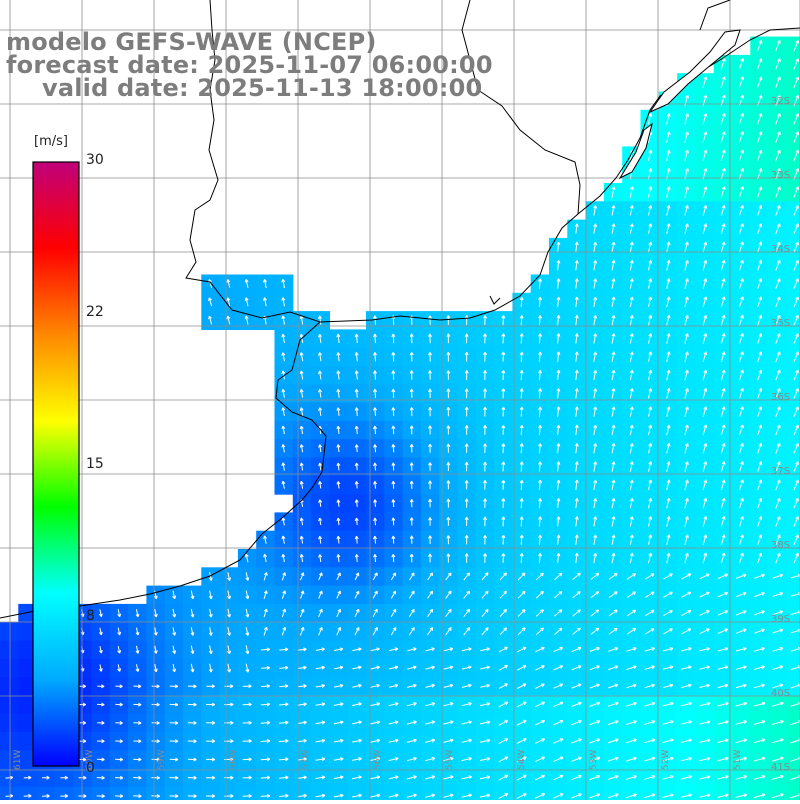 This screenshot has height=804, width=800. Describe the element at coordinates (495, 300) in the screenshot. I see `river-coast` at that location.